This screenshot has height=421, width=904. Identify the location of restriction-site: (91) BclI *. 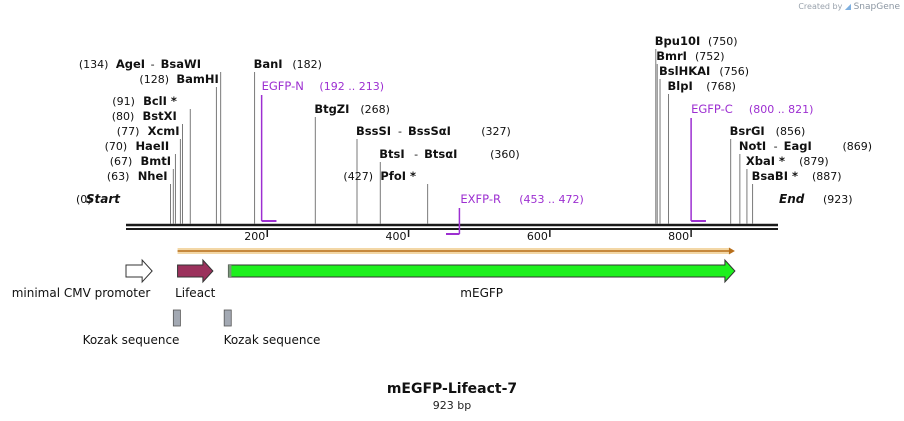
(144, 101).